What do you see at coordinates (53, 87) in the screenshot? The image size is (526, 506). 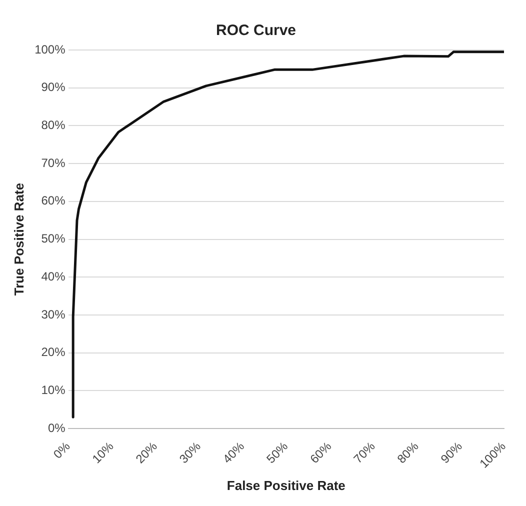 I see `y-tick-label: 90%` at bounding box center [53, 87].